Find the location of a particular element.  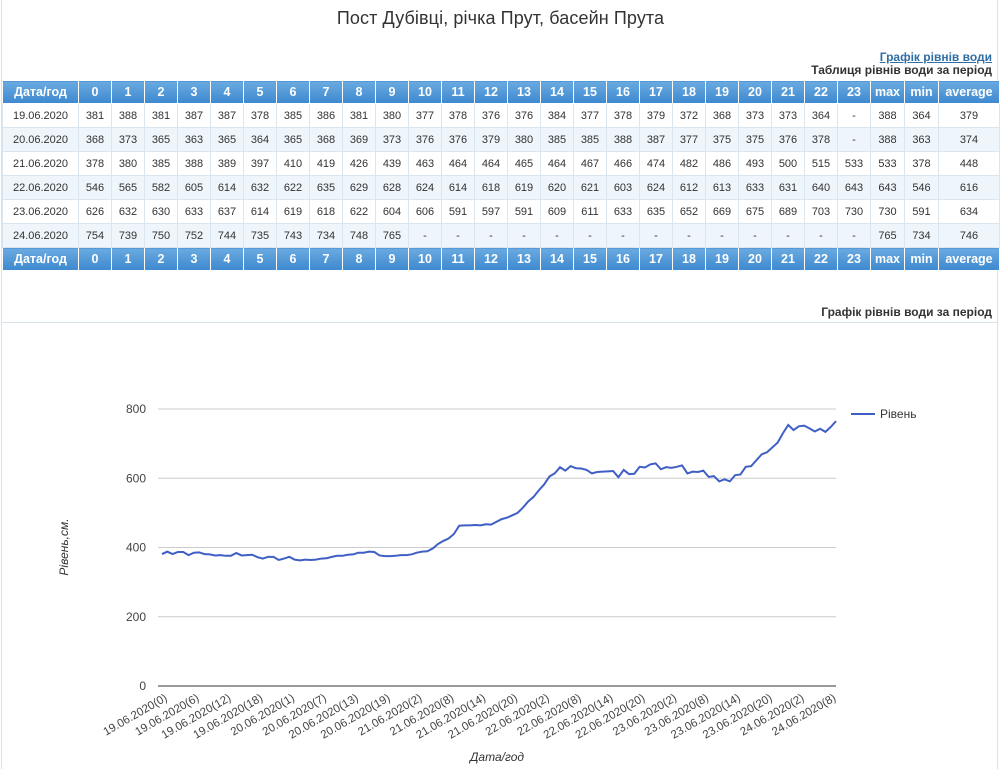

y-tick-label: 200 is located at coordinates (136, 617).